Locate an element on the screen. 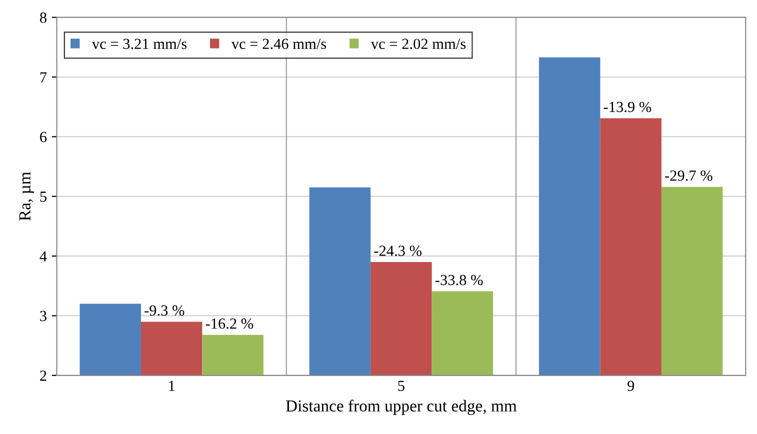 This screenshot has width=757, height=434. y-tick-label: 5 is located at coordinates (43, 197).